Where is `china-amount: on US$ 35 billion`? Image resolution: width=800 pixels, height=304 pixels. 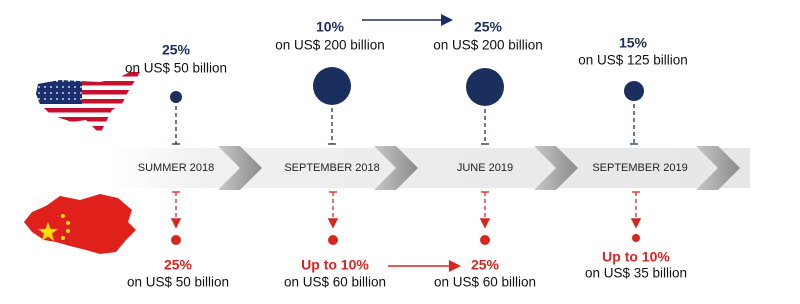
china-amount: on US$ 35 billion is located at coordinates (636, 273).